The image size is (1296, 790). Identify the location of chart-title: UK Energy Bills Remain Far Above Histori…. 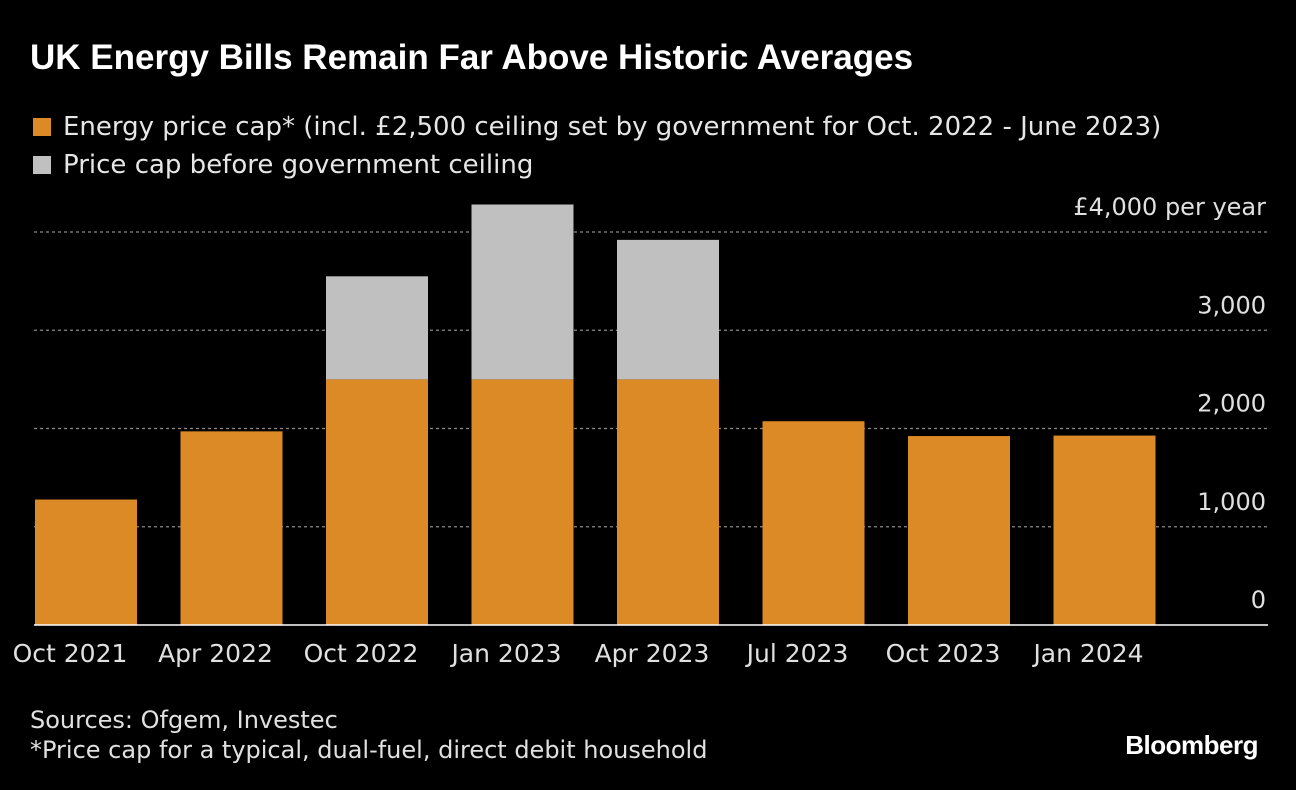
(472, 57).